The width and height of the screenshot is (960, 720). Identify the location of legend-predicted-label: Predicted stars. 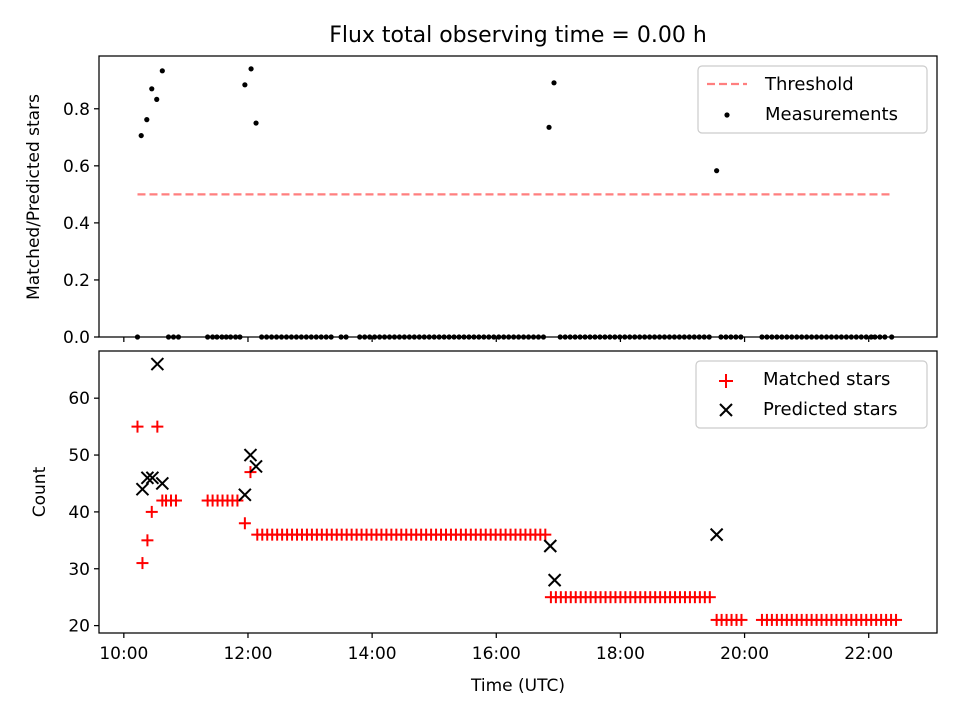
(830, 409).